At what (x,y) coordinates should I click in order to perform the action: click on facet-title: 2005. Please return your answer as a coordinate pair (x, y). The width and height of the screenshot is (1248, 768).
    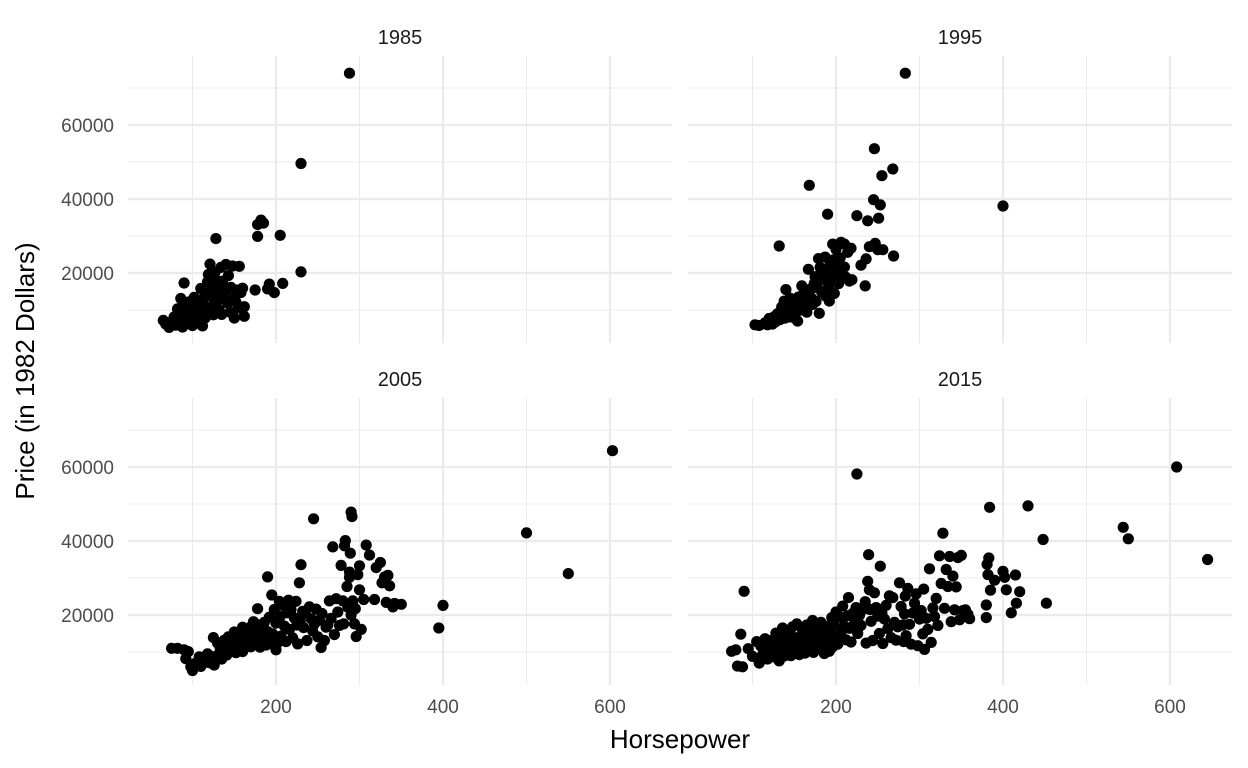
    Looking at the image, I should click on (400, 380).